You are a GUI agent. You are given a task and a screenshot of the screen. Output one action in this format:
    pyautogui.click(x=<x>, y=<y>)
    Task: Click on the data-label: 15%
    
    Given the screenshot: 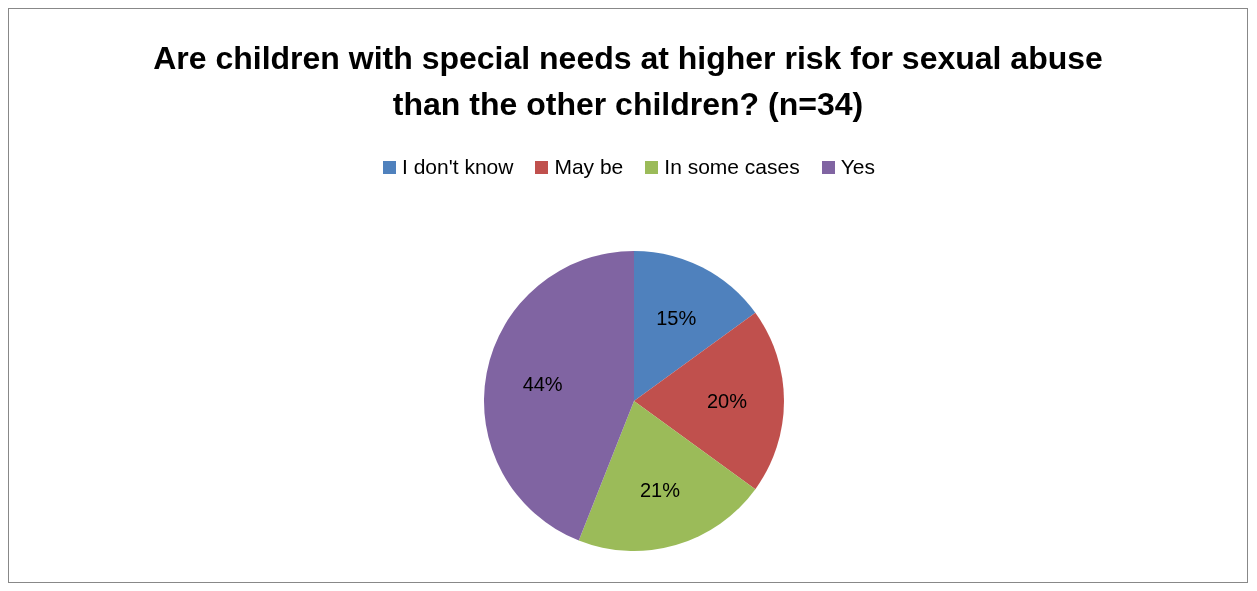 What is the action you would take?
    pyautogui.click(x=676, y=318)
    